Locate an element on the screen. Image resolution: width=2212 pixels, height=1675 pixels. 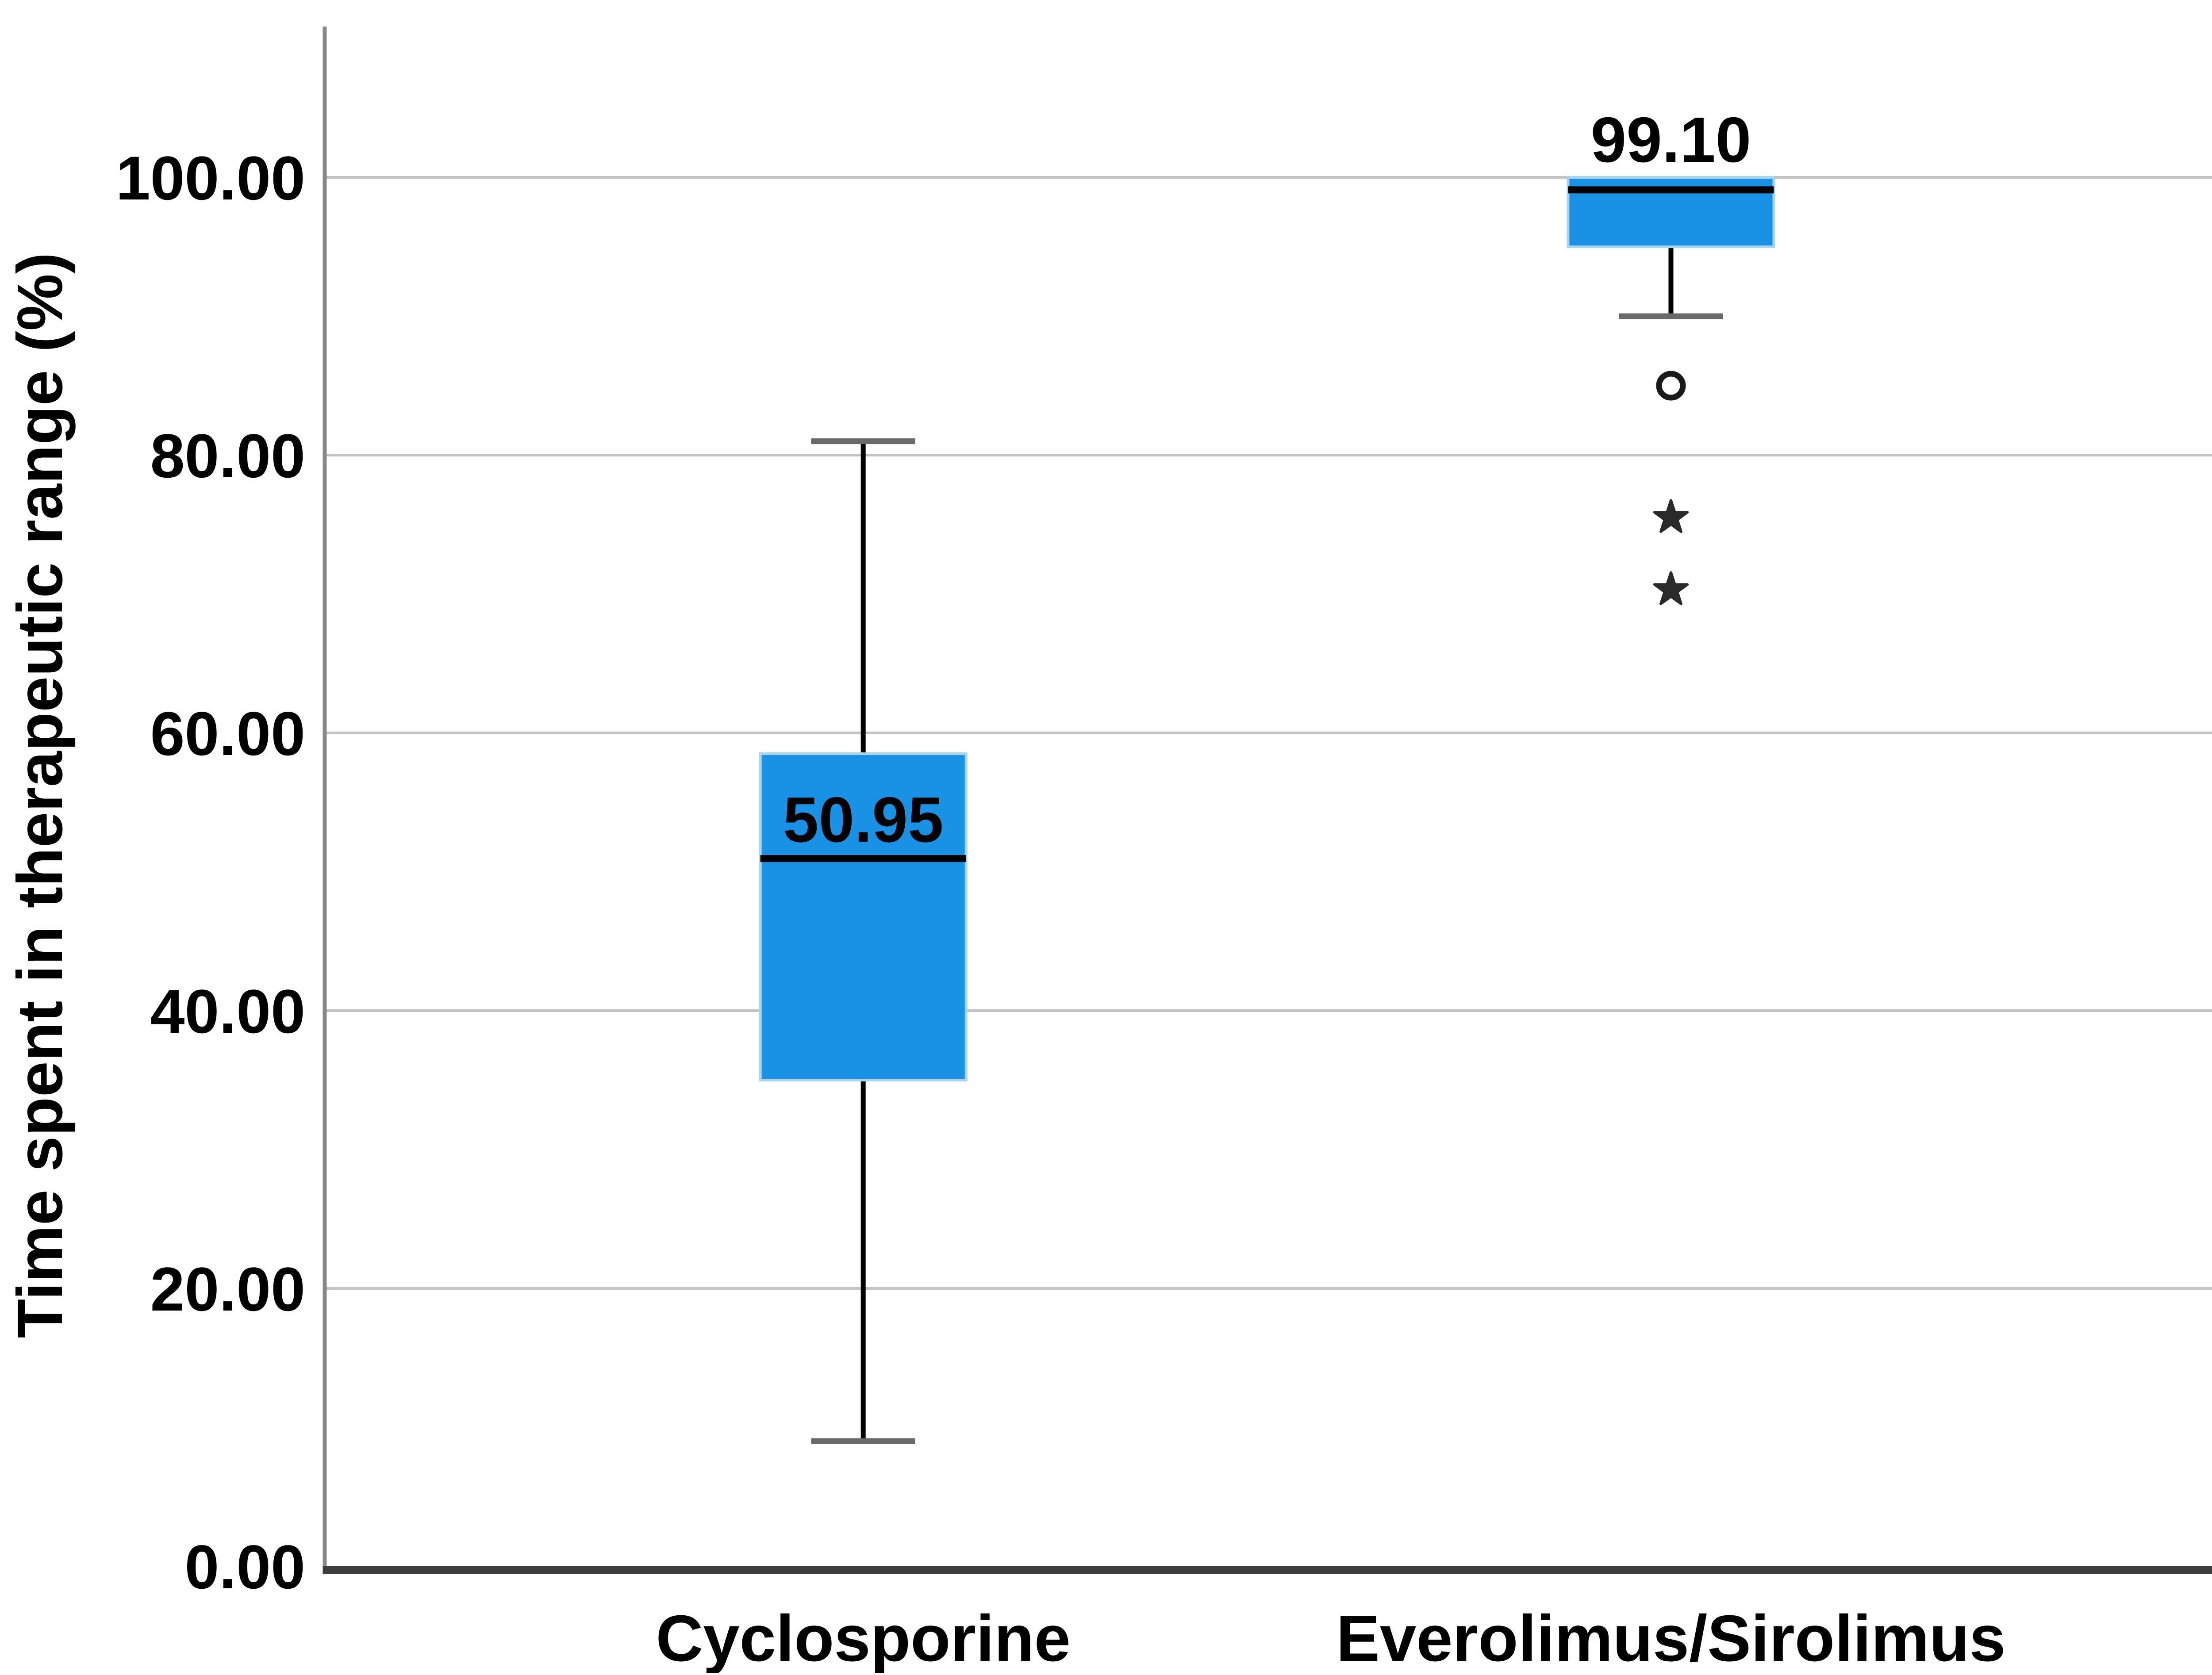
x-category-label-Cyclosporine: Cyclosporine is located at coordinates (864, 1637).